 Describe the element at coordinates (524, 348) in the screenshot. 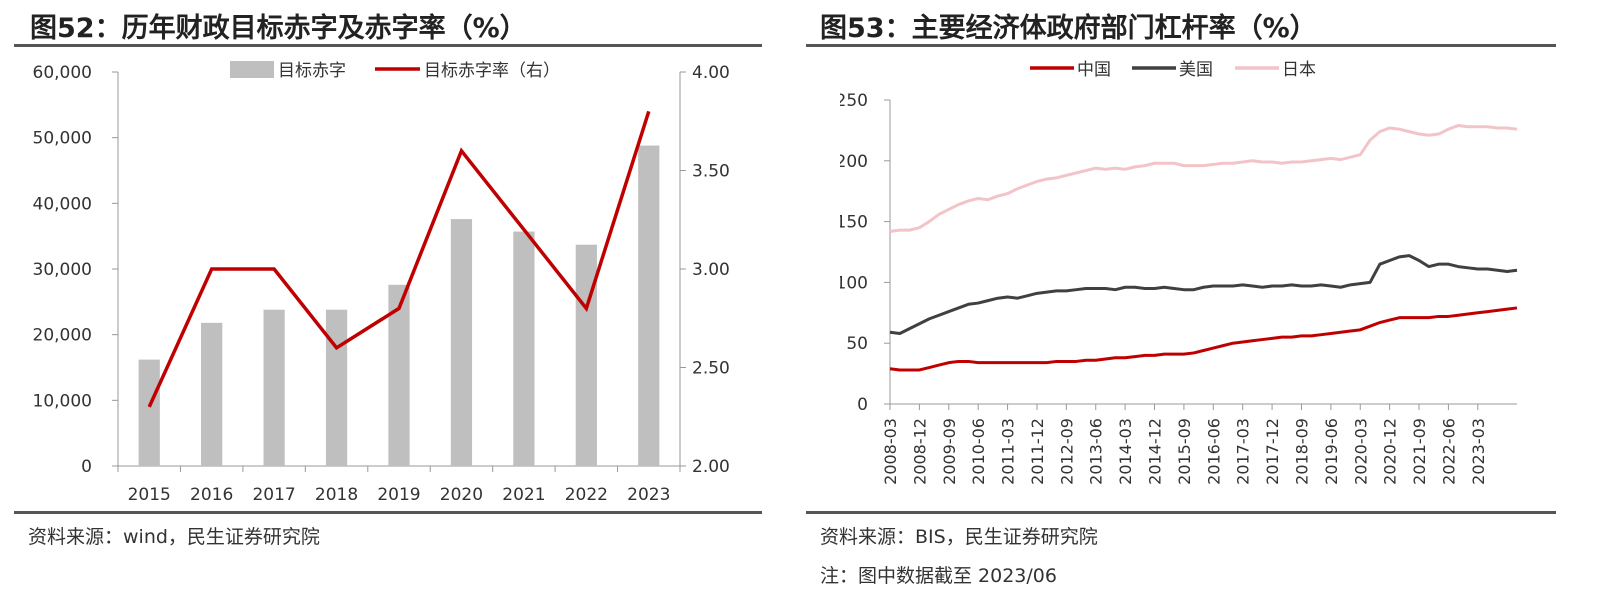

I see `bar-2021` at that location.